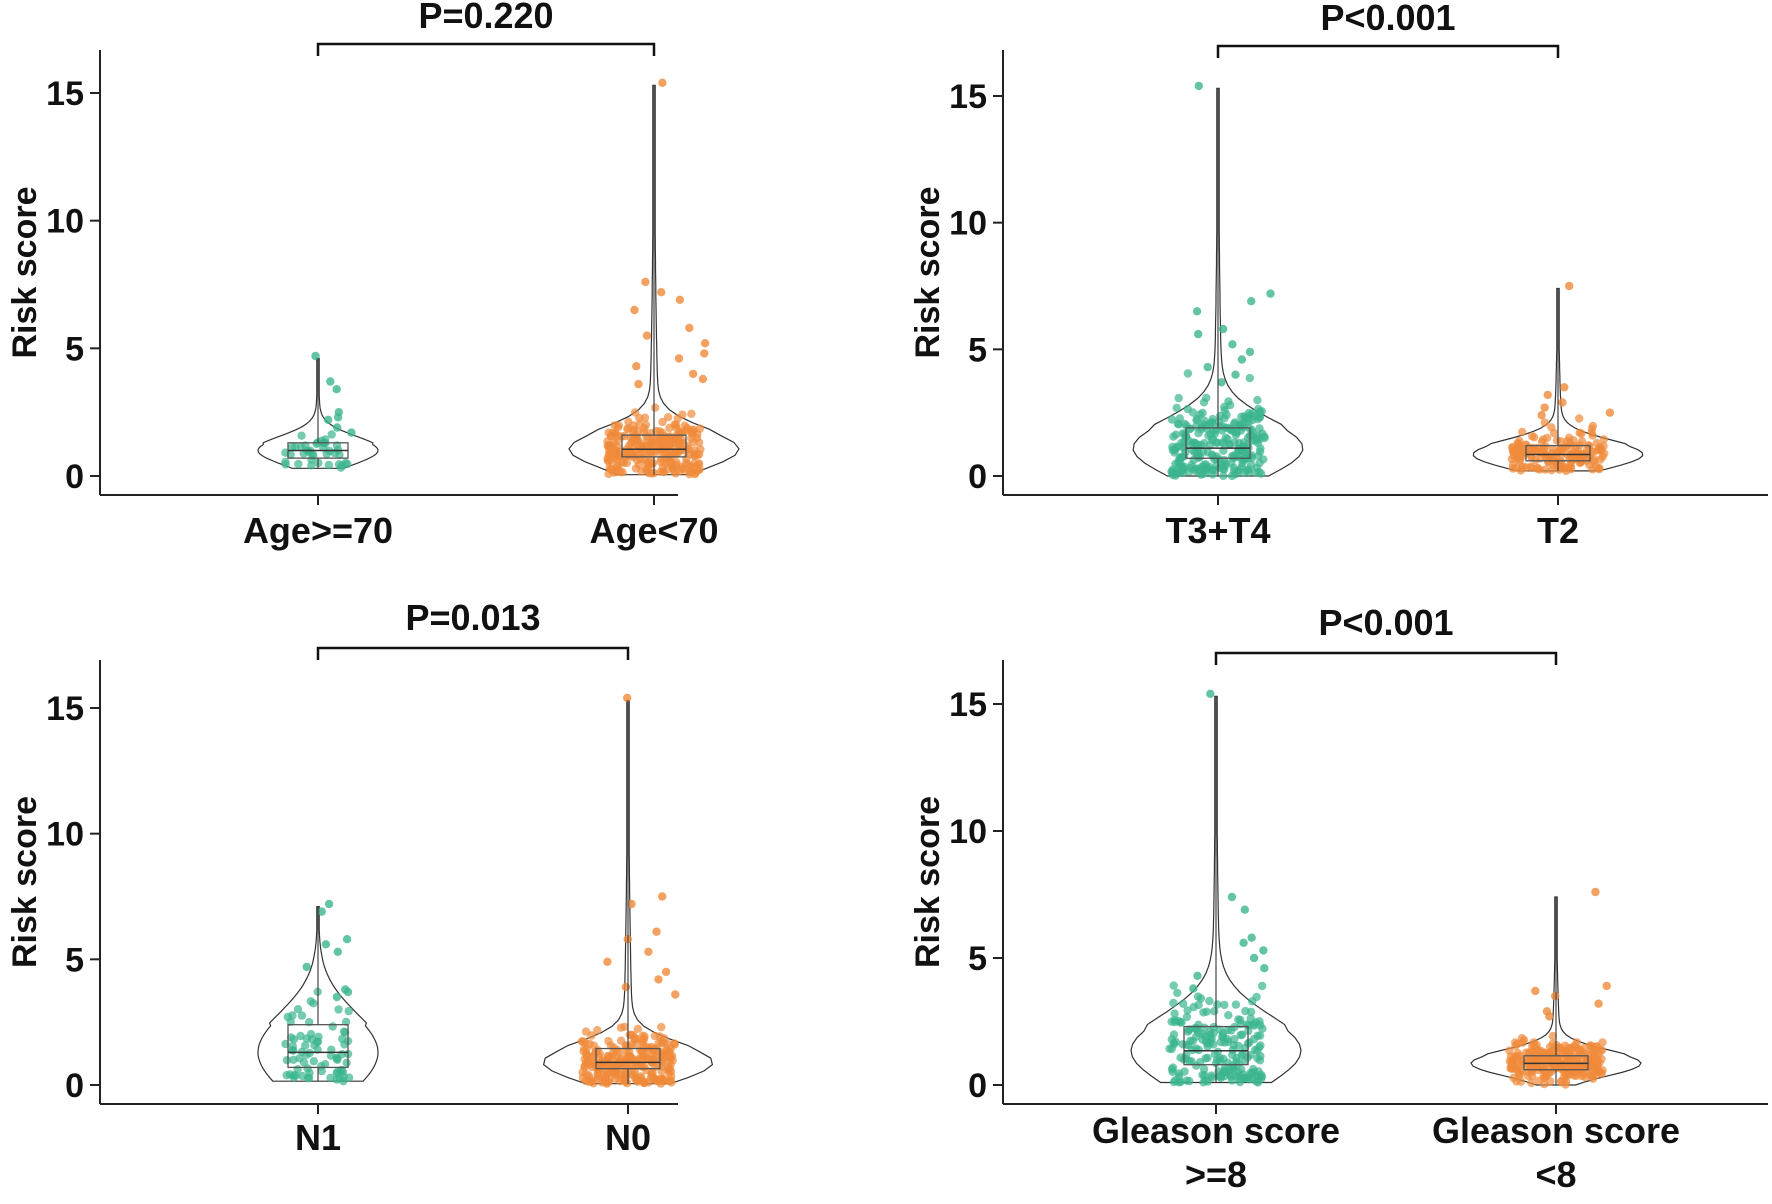 Image resolution: width=1772 pixels, height=1204 pixels. Describe the element at coordinates (1558, 530) in the screenshot. I see `x-tick-label: T2` at that location.